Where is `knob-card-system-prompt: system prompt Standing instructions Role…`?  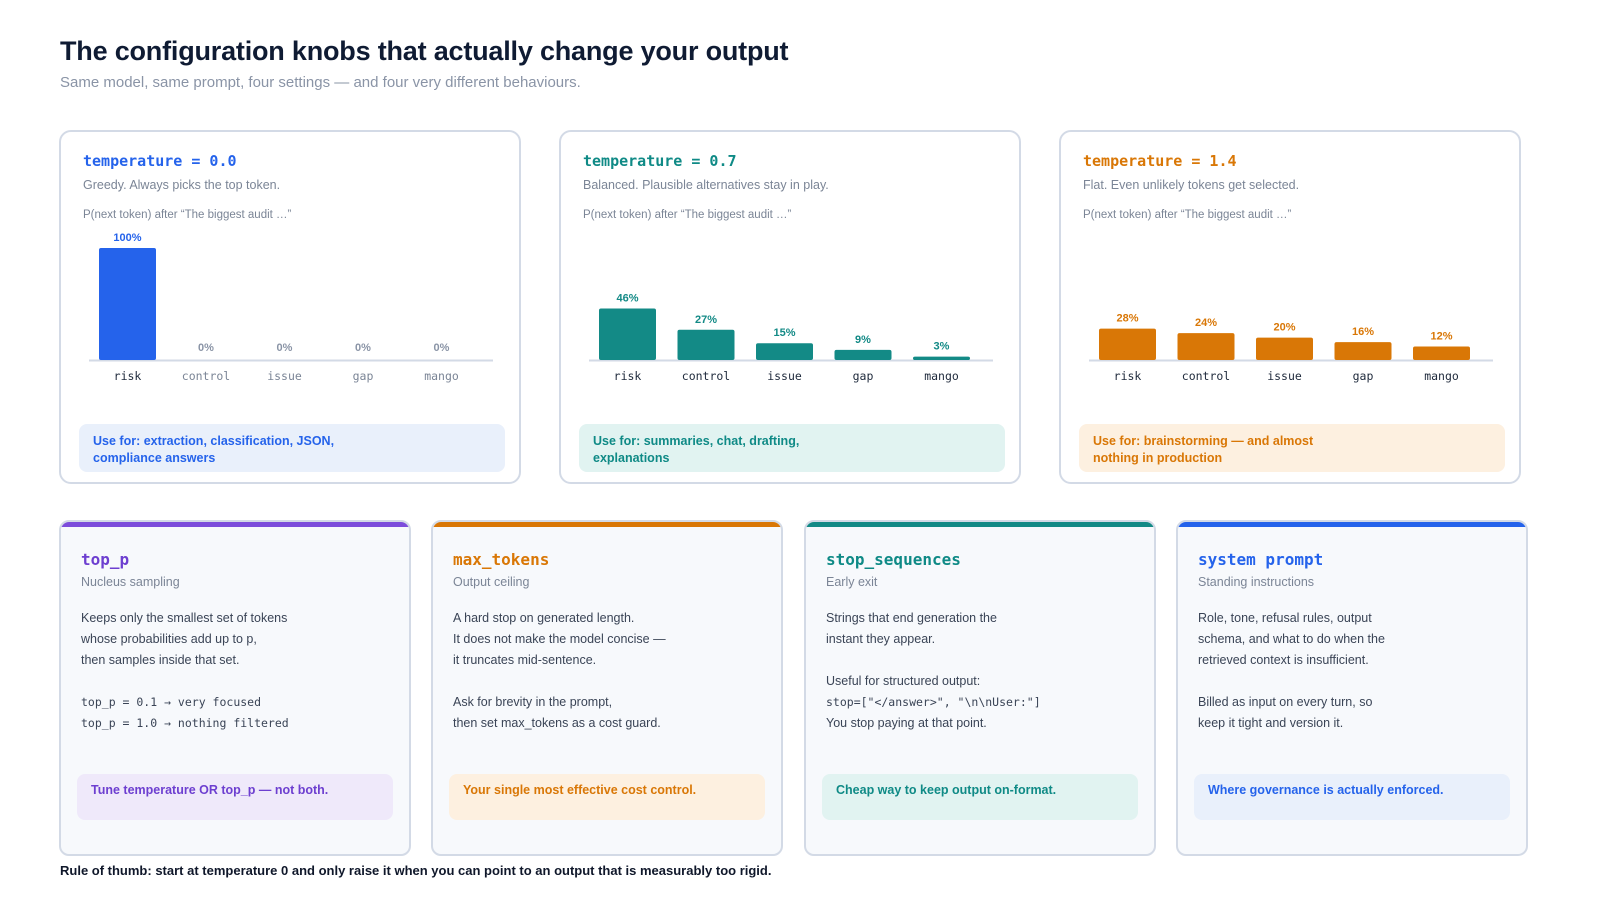 knob-card-system-prompt: system prompt Standing instructions Role… is located at coordinates (1352, 688).